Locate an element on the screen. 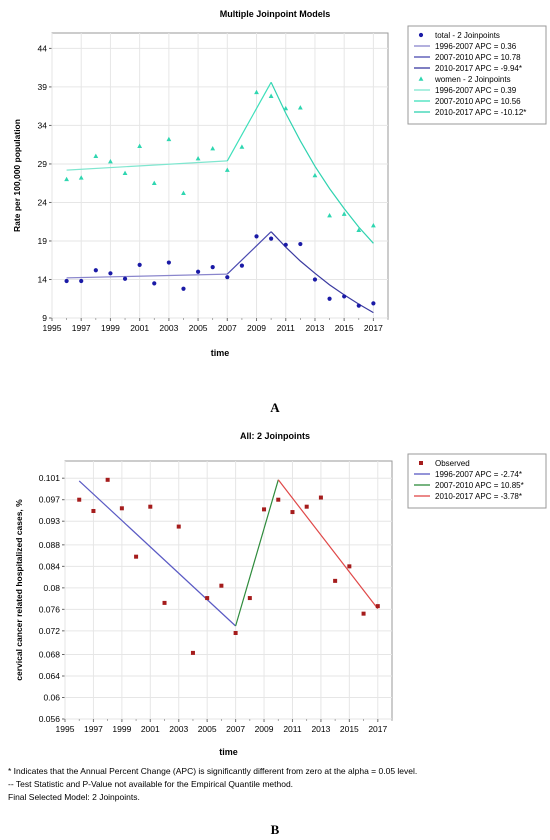  panel-label-a: A is located at coordinates (275, 407).